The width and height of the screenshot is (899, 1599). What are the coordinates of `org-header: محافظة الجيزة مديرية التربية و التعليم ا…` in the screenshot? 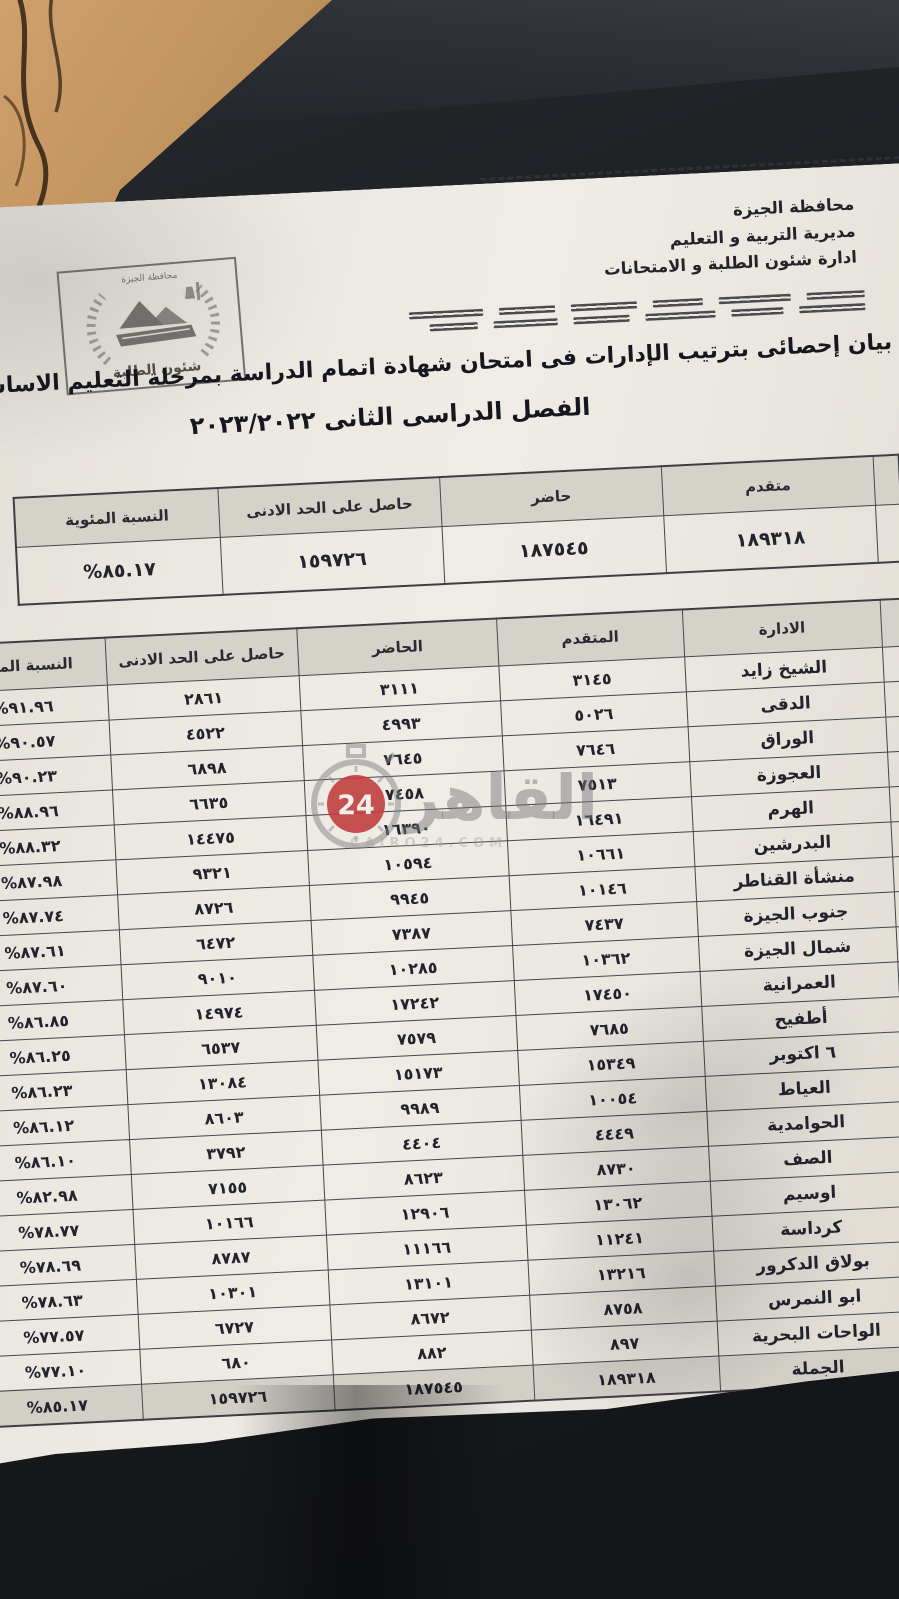 It's located at (729, 238).